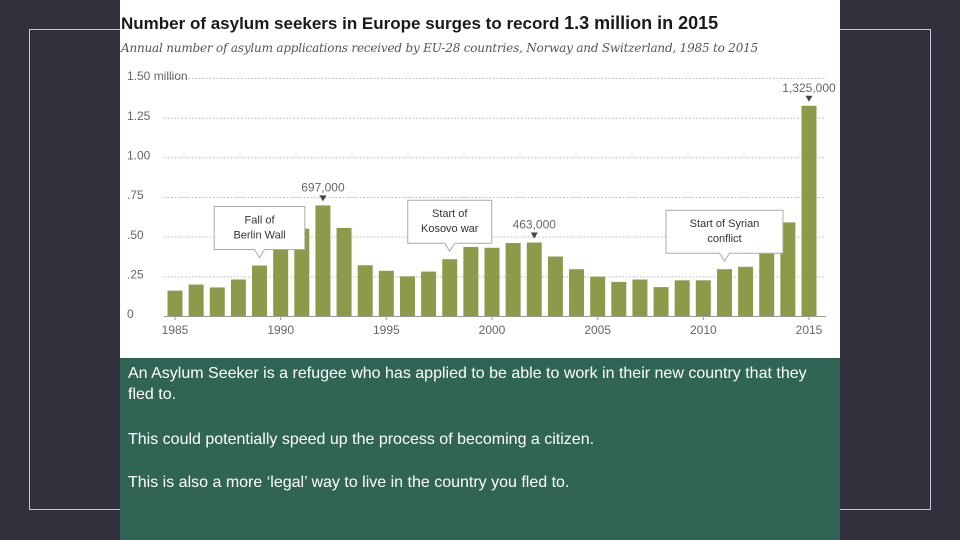 Image resolution: width=960 pixels, height=540 pixels. I want to click on annotation-text-1989: Fall of, so click(260, 221).